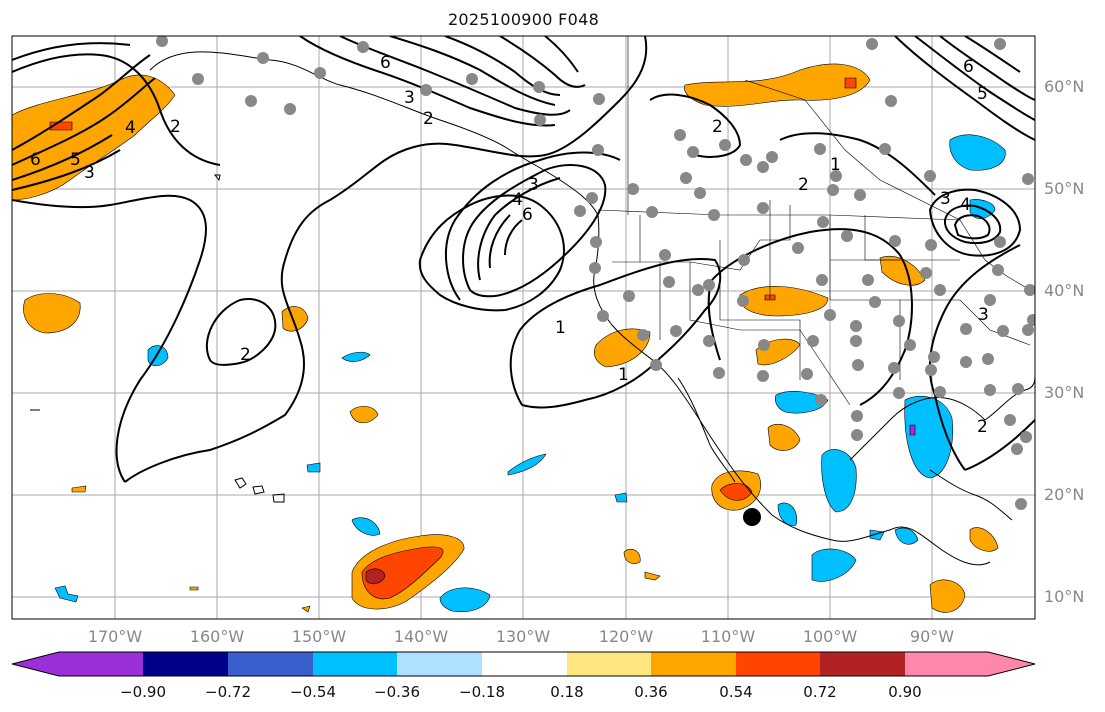 This screenshot has width=1105, height=712. Describe the element at coordinates (752, 517) in the screenshot. I see `marker-point` at that location.